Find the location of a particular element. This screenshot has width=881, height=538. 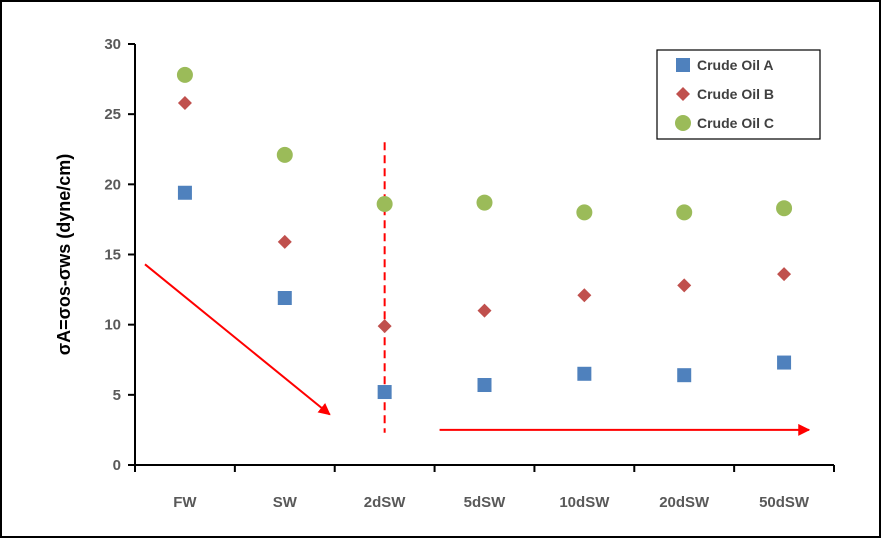

legend-label: Crude Oil A is located at coordinates (735, 65).